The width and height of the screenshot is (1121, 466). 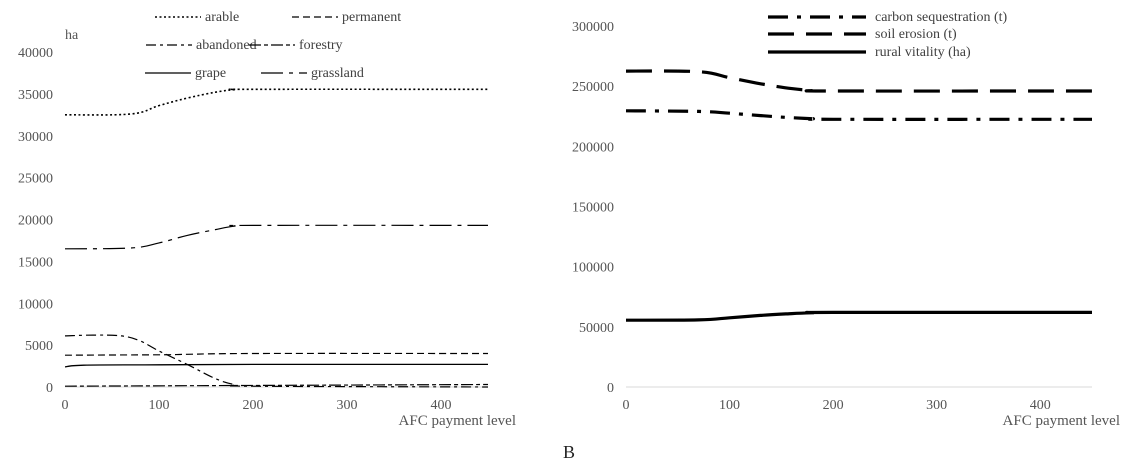 I want to click on y-tick-label: 25000, so click(x=35, y=179).